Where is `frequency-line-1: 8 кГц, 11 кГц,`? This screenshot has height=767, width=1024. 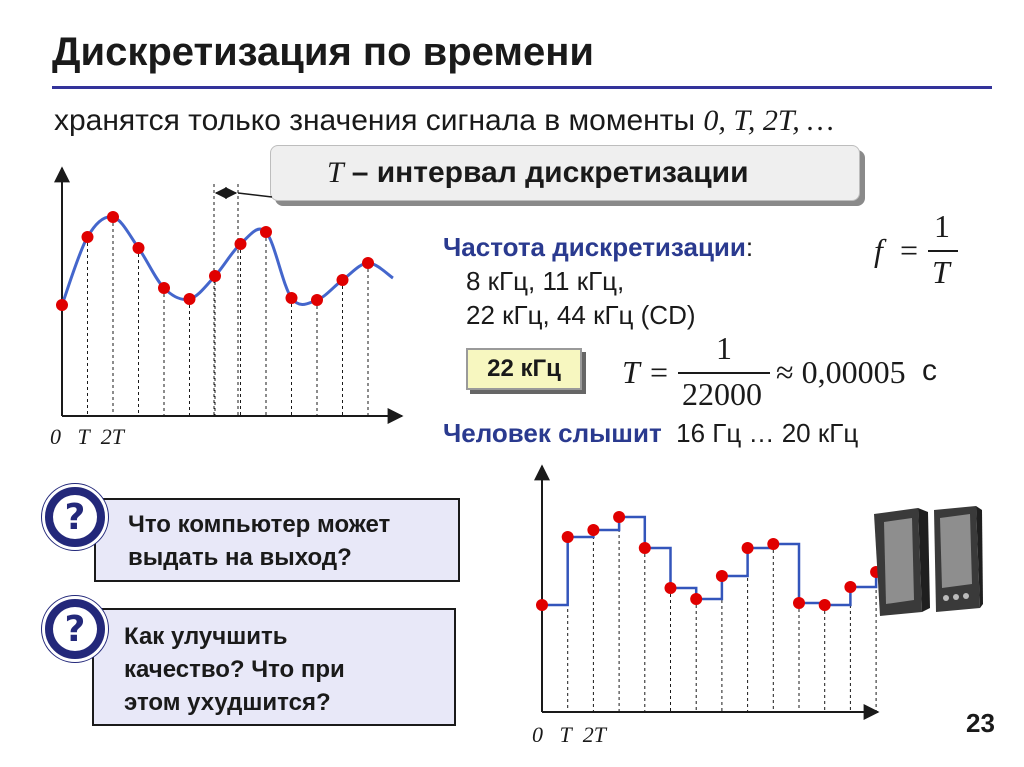 frequency-line-1: 8 кГц, 11 кГц, is located at coordinates (545, 281).